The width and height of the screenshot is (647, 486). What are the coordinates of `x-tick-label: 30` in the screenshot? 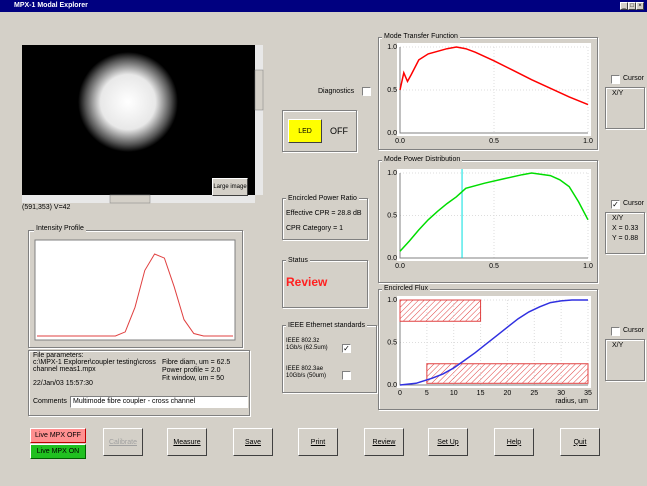 It's located at (561, 393).